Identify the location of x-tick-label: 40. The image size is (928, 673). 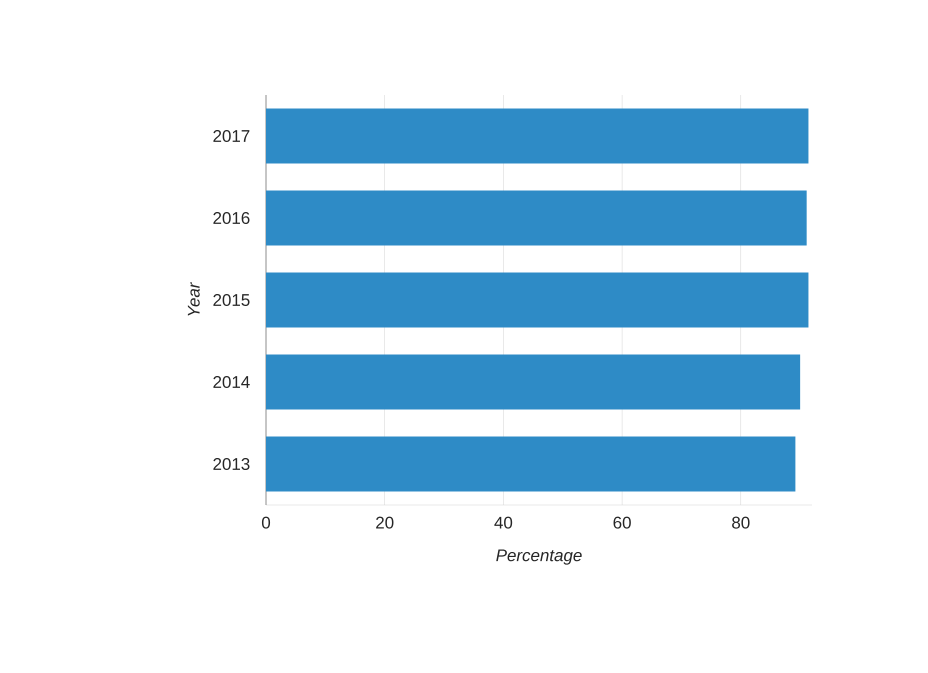
(503, 522).